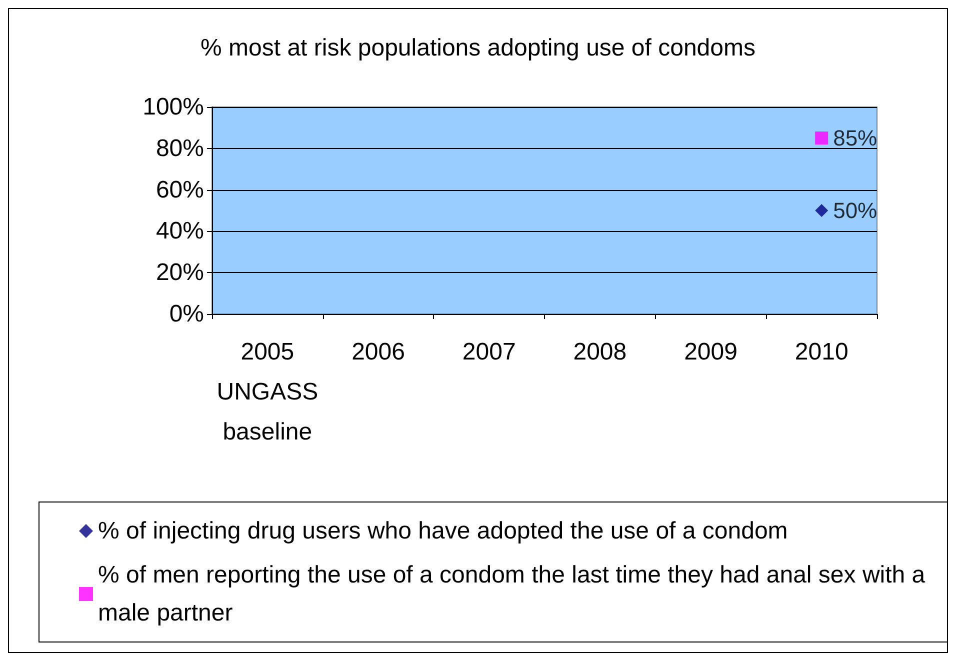  I want to click on y-tick-label: 100%, so click(173, 107).